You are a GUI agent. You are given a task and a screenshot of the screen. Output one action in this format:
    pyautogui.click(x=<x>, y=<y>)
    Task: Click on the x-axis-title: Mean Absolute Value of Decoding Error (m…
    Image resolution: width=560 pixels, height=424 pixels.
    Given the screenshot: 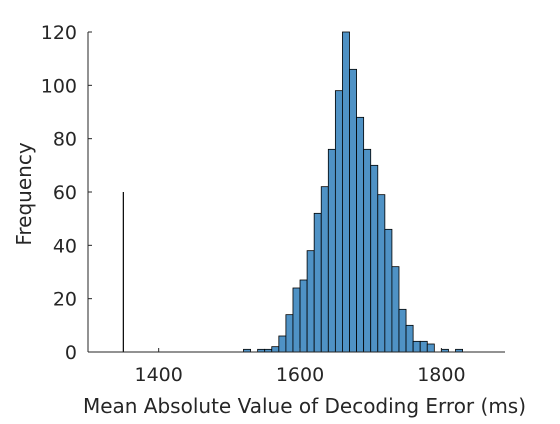 What is the action you would take?
    pyautogui.click(x=304, y=406)
    